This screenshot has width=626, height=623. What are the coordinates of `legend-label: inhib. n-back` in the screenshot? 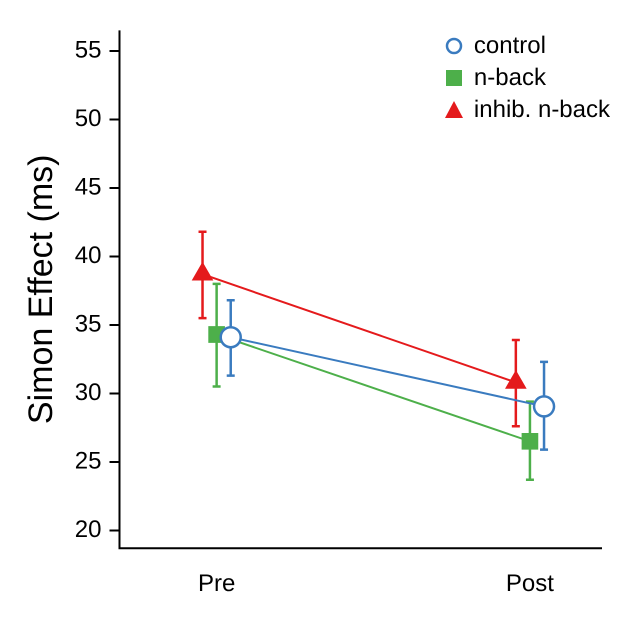 It's located at (542, 110).